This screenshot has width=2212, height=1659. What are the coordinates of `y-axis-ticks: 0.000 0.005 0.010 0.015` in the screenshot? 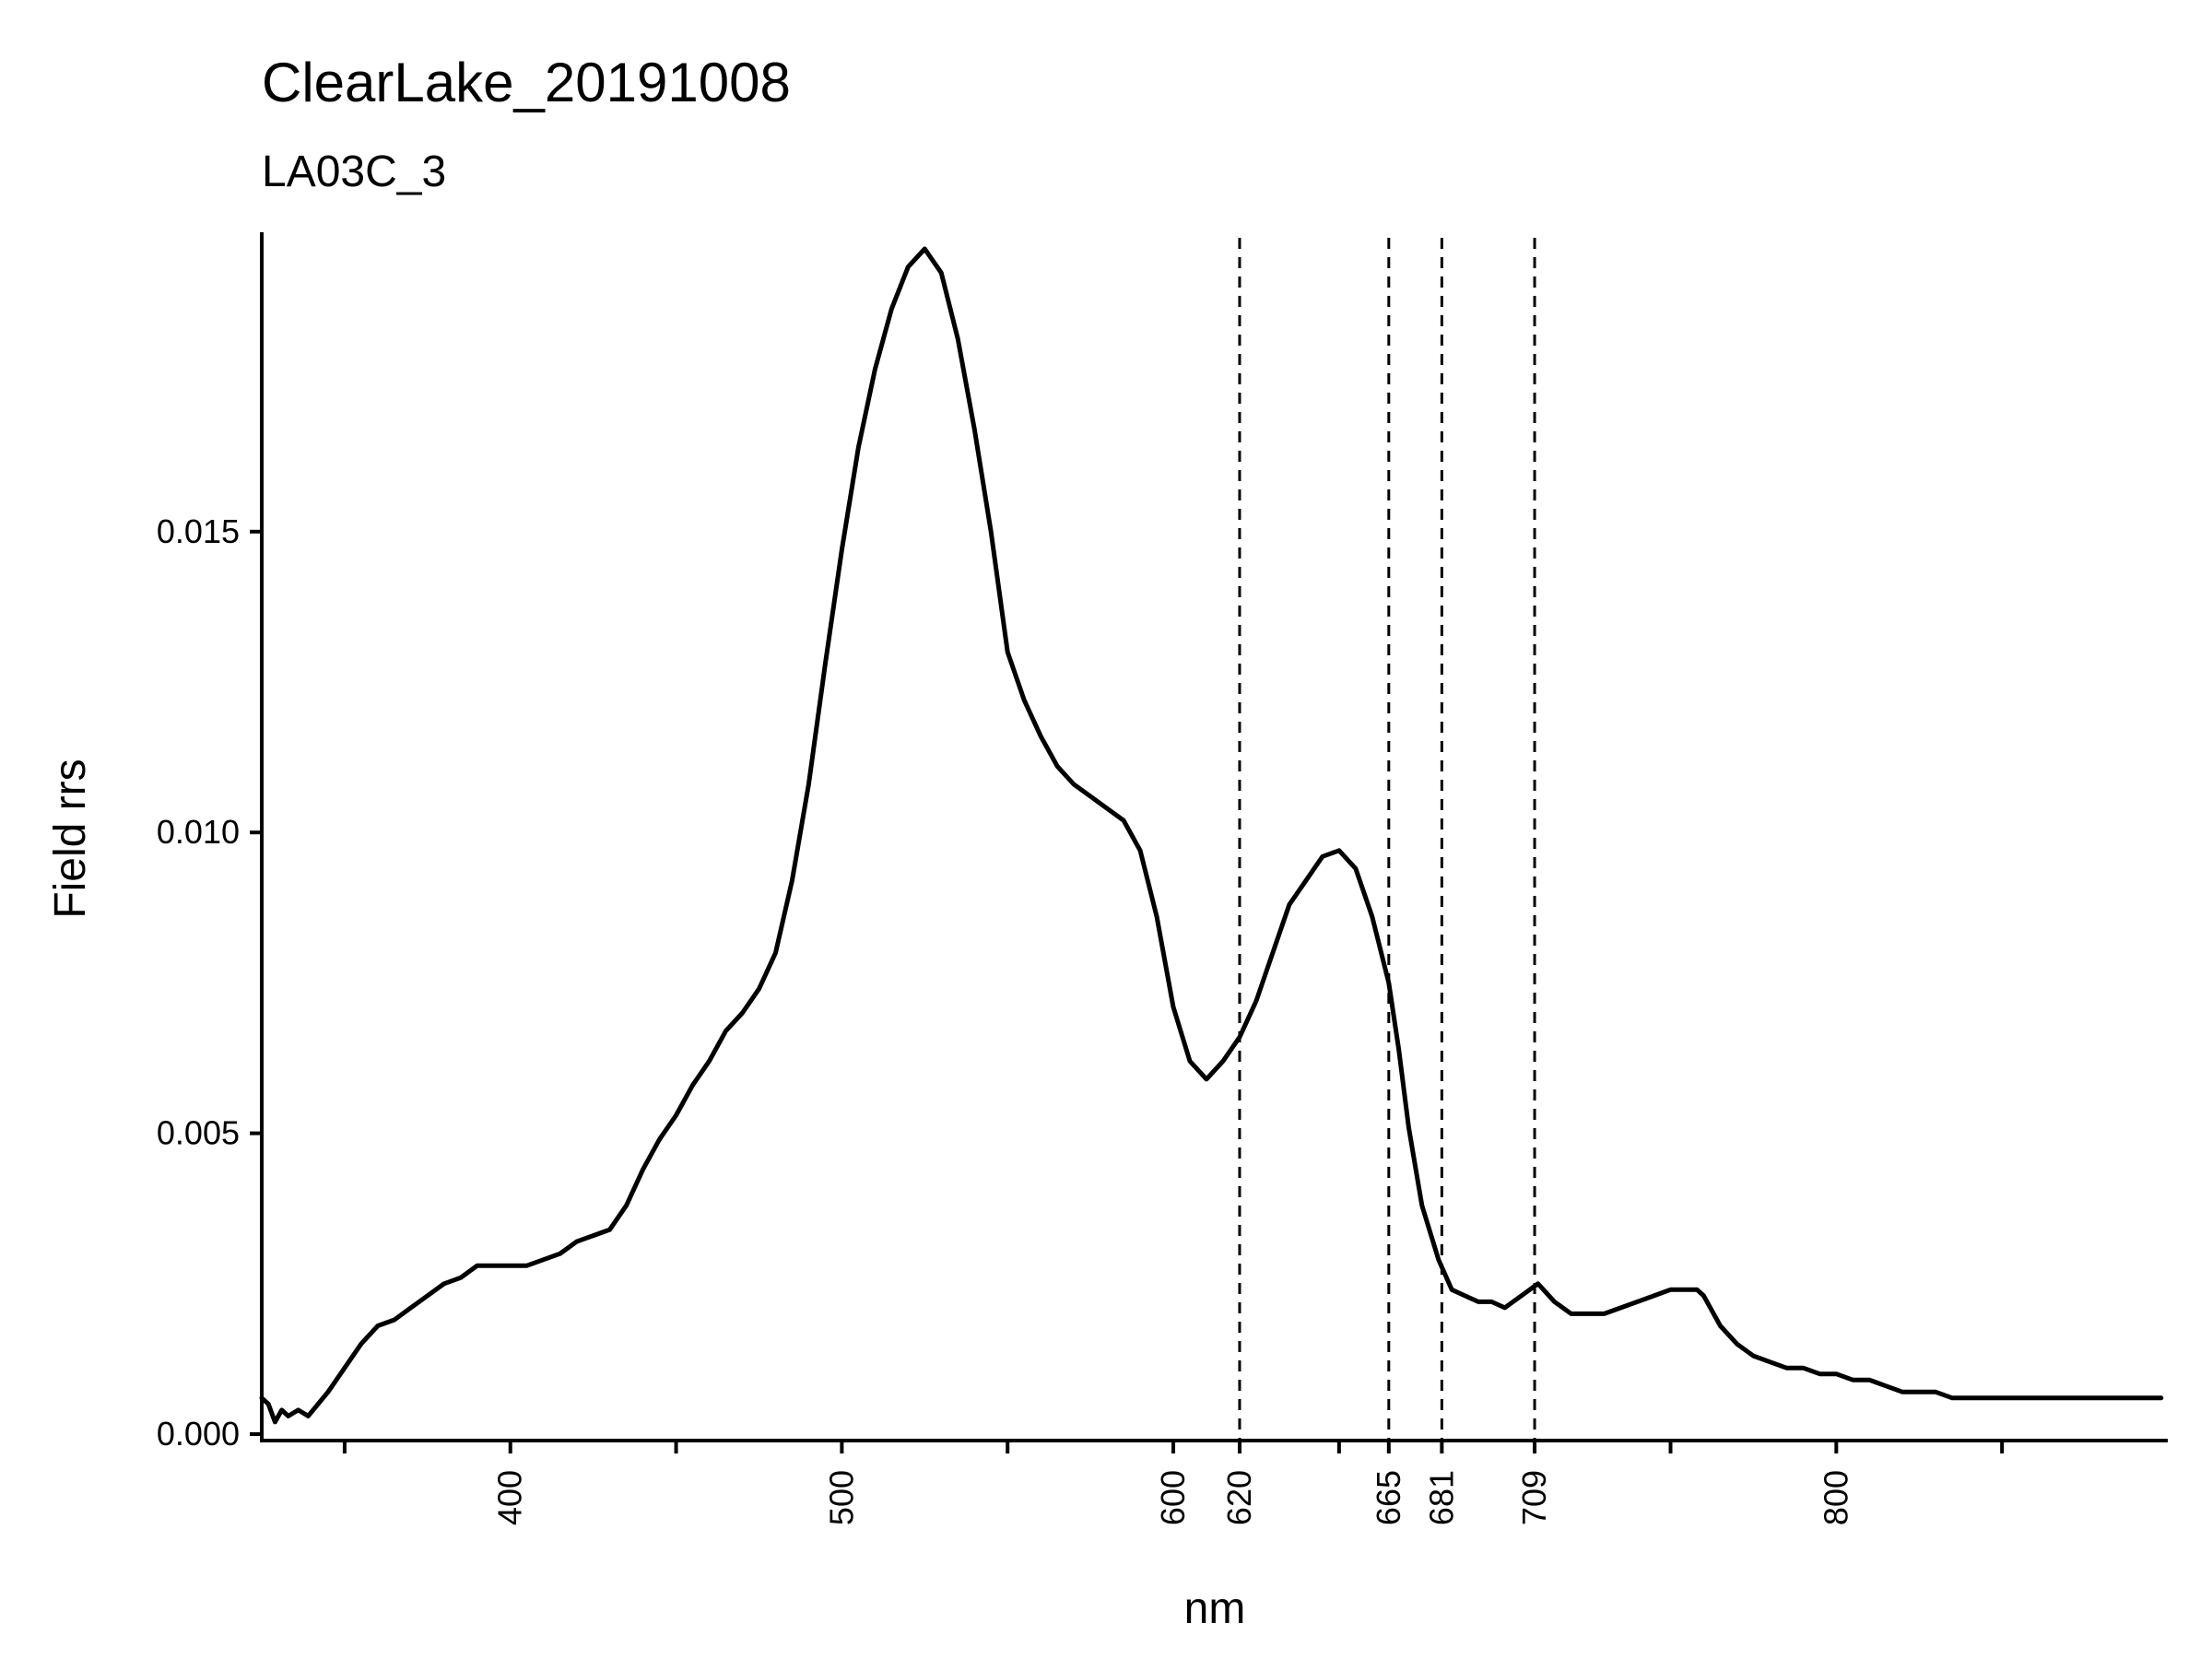 It's located at (209, 982).